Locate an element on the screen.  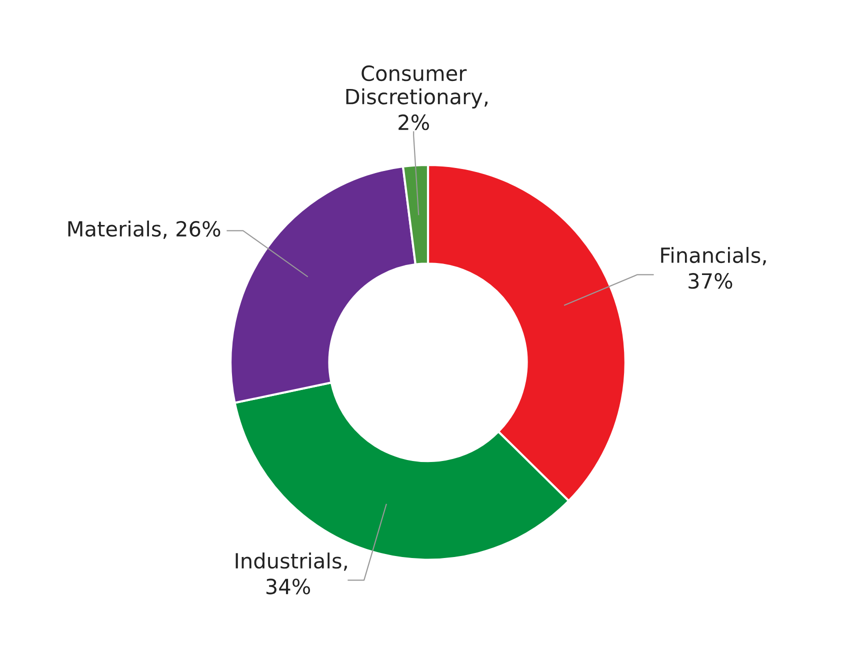
slice-label: Materials is located at coordinates (114, 228).